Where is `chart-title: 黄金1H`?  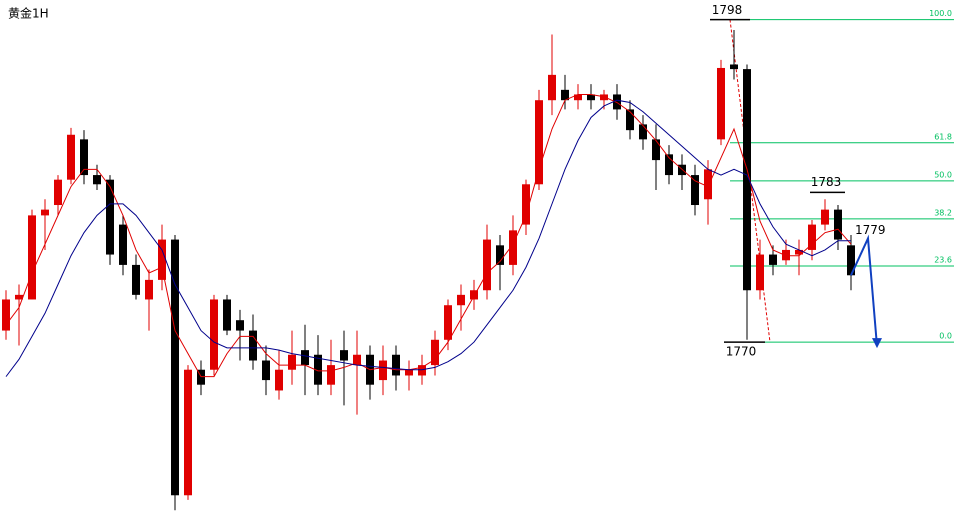
chart-title: 黄金1H is located at coordinates (28, 13).